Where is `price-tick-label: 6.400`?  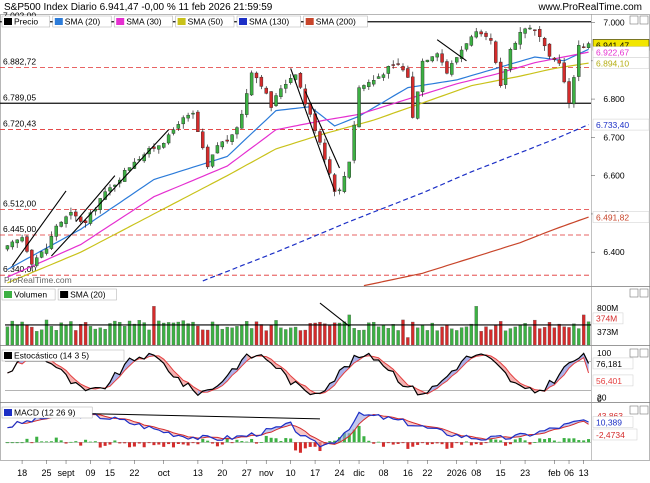 price-tick-label: 6.400 is located at coordinates (614, 252).